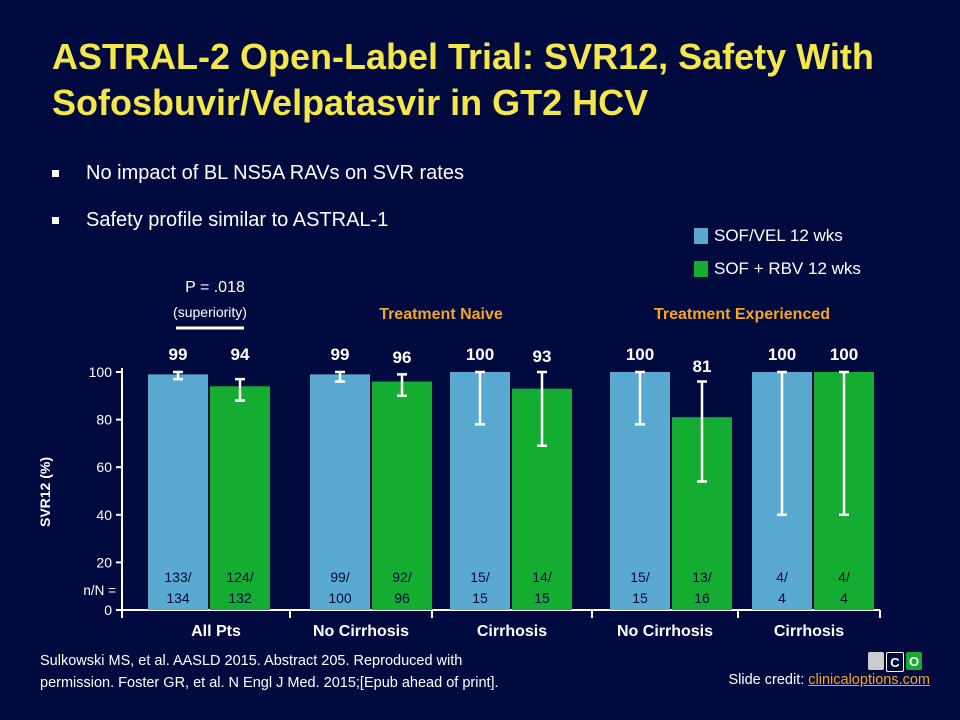  Describe the element at coordinates (216, 631) in the screenshot. I see `x-category-label: All Pts` at that location.